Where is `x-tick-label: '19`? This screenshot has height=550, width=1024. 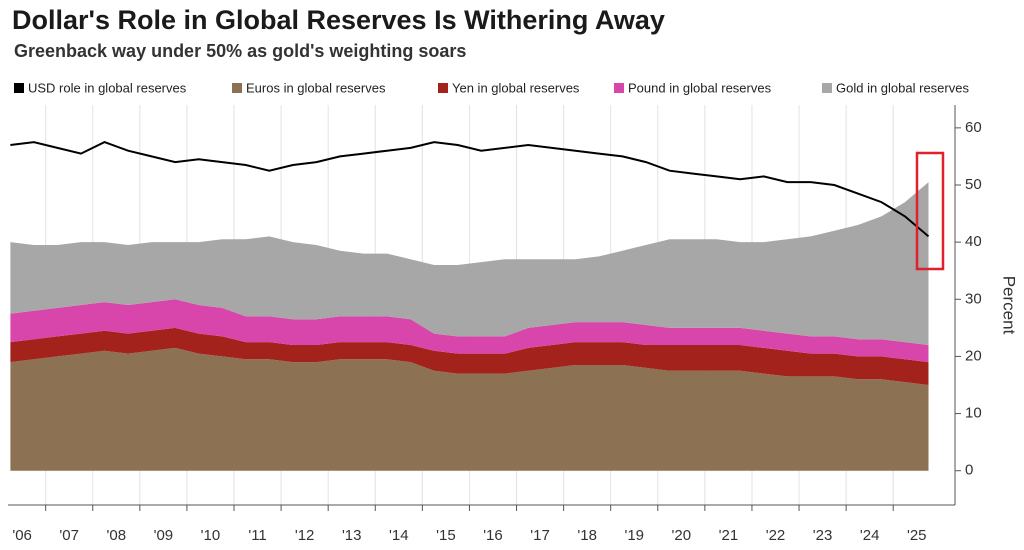 x-tick-label: '19 is located at coordinates (634, 535).